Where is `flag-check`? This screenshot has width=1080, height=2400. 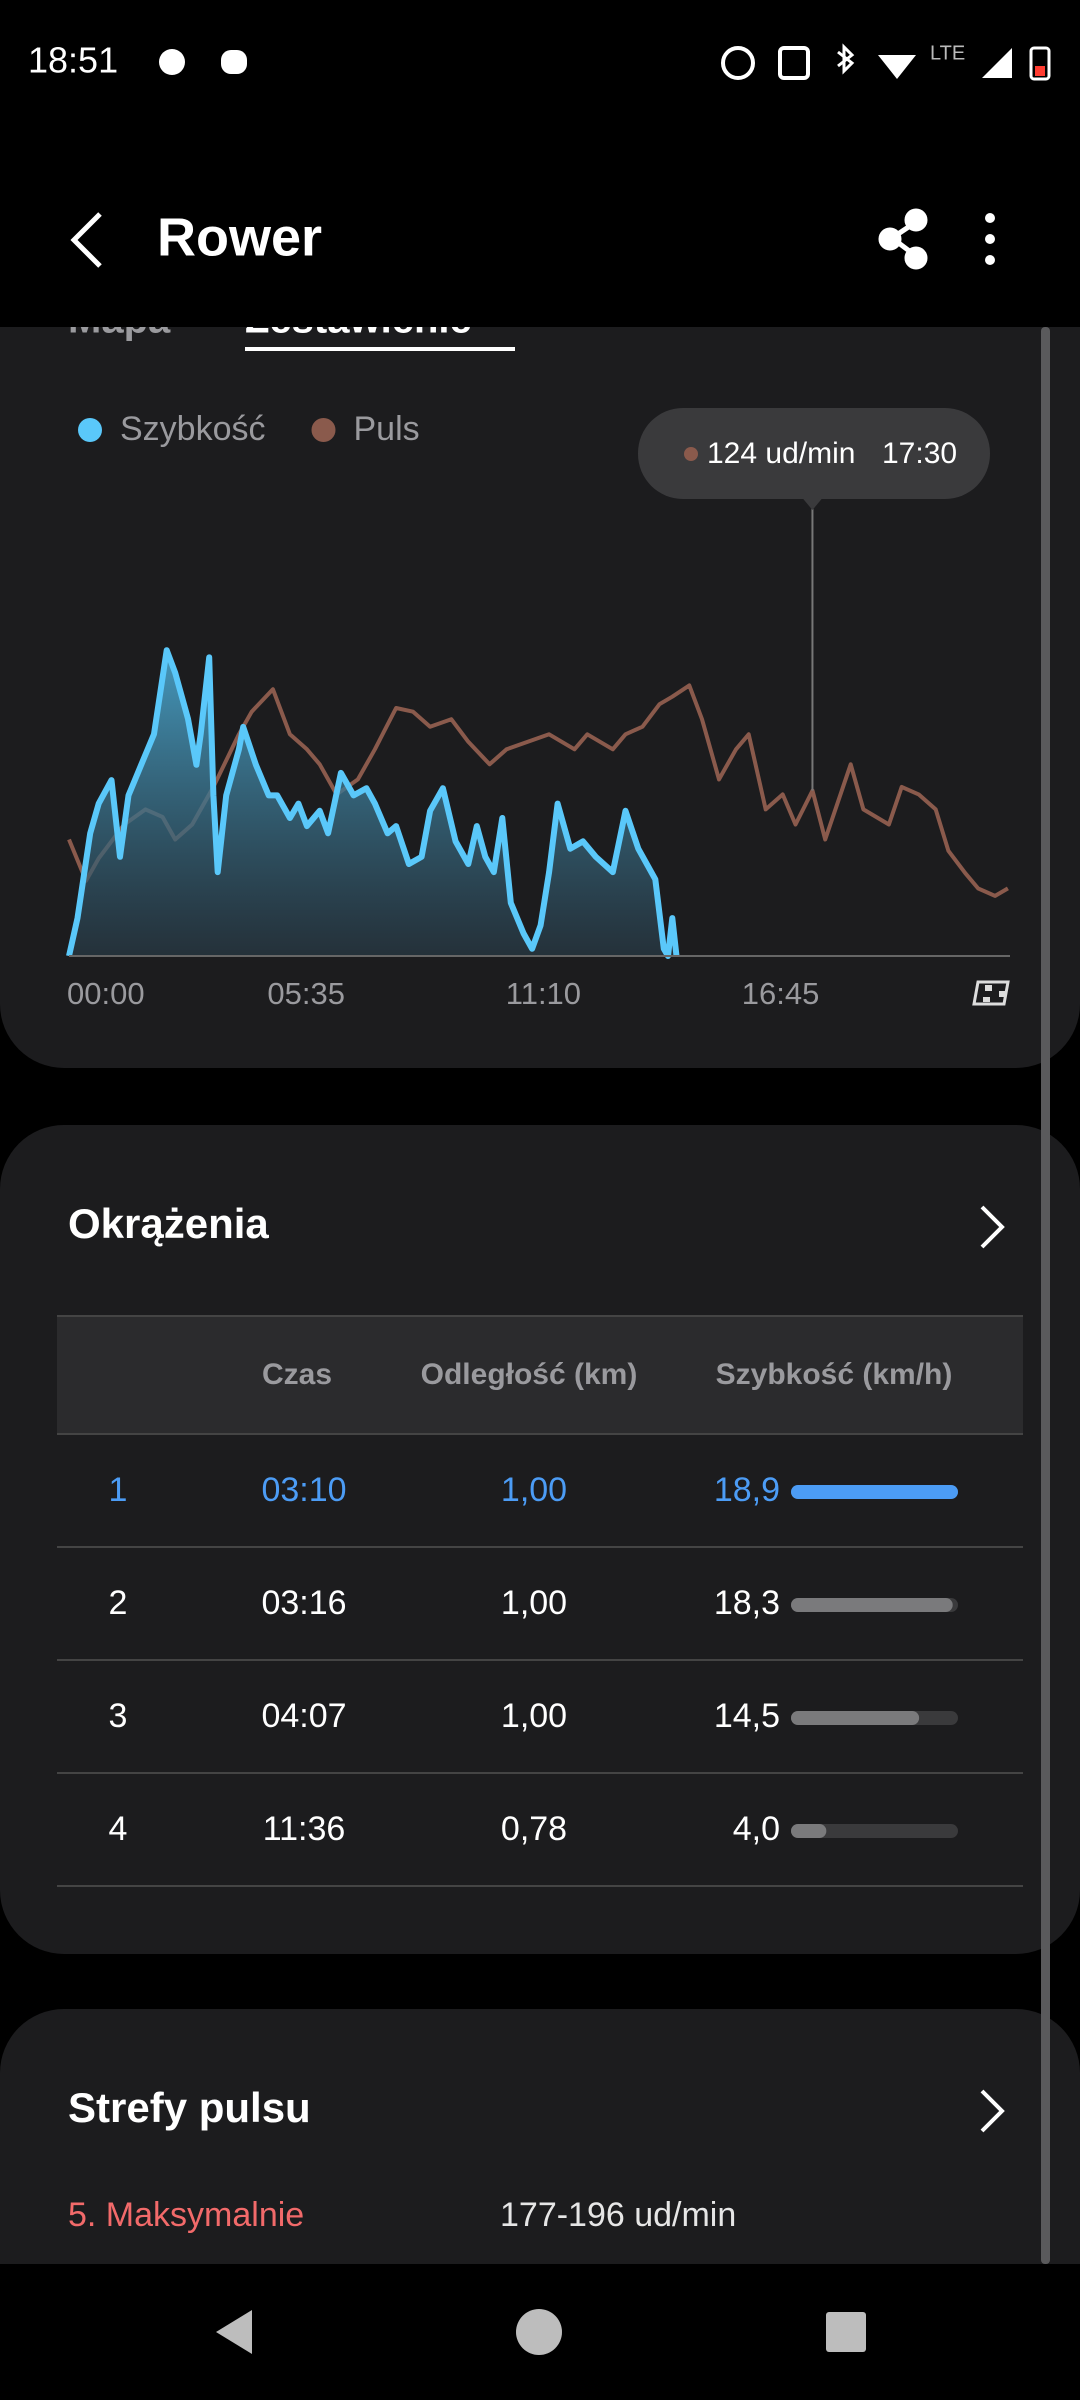
flag-check is located at coordinates (994, 993).